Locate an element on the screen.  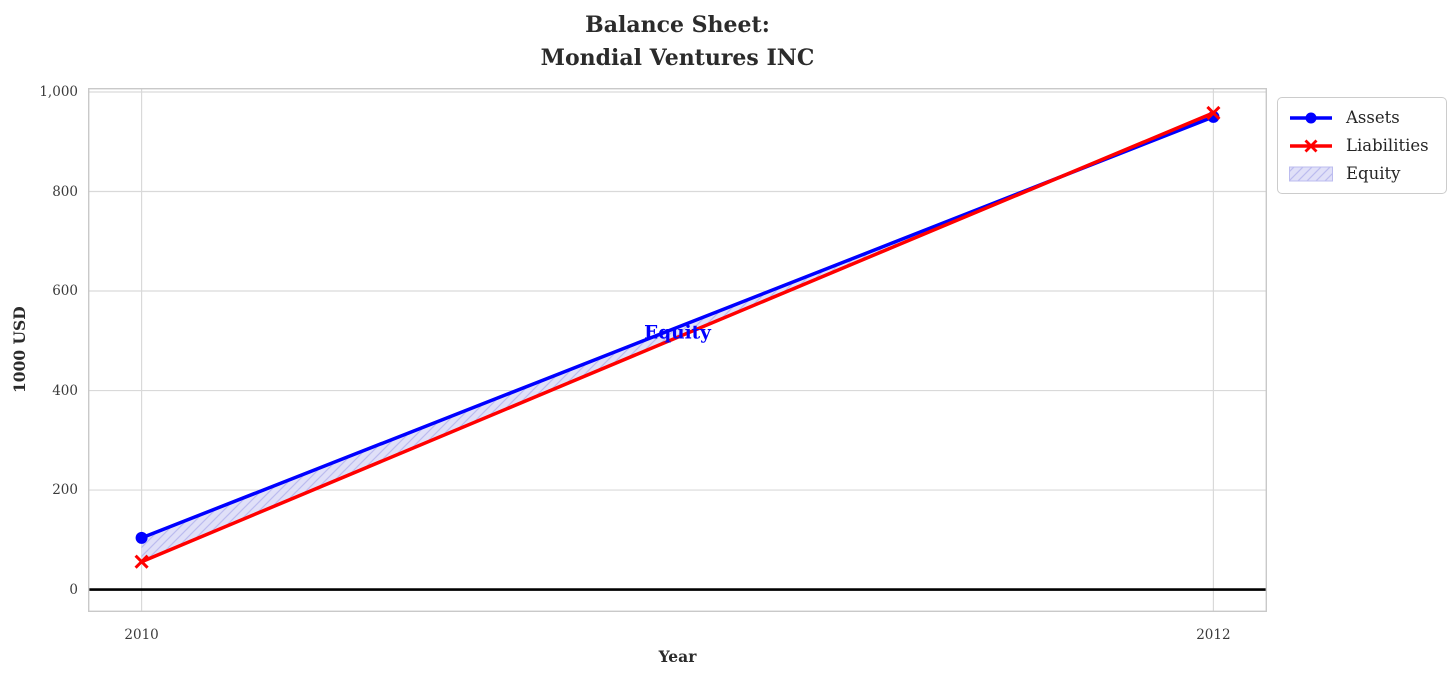
y-tick-label: 200 is located at coordinates (65, 490).